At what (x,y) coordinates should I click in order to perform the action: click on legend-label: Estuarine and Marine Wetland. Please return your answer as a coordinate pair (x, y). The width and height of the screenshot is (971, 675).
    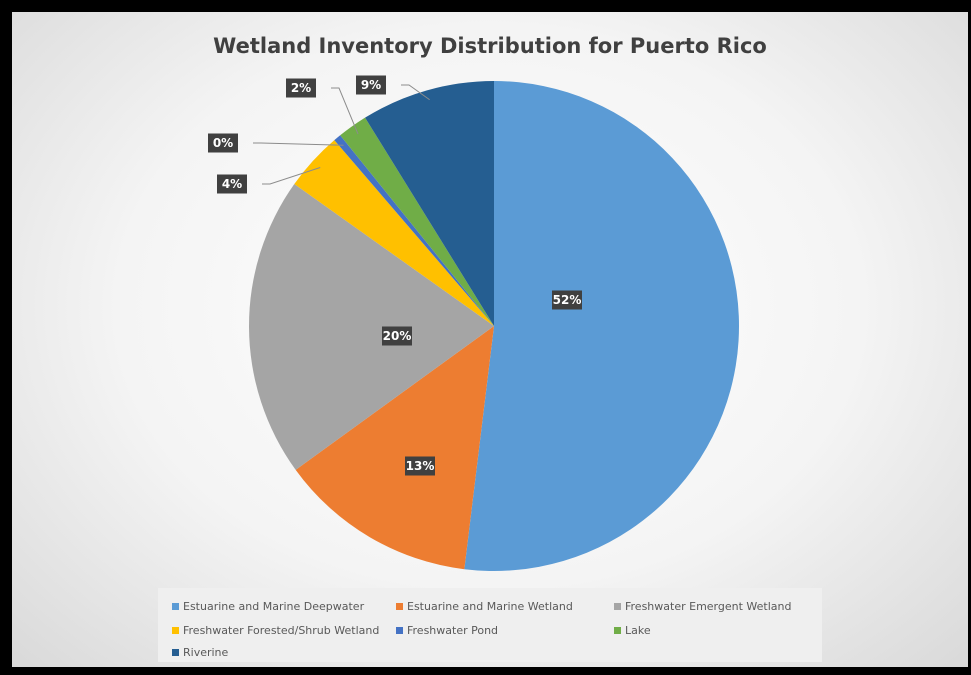
    Looking at the image, I should click on (490, 606).